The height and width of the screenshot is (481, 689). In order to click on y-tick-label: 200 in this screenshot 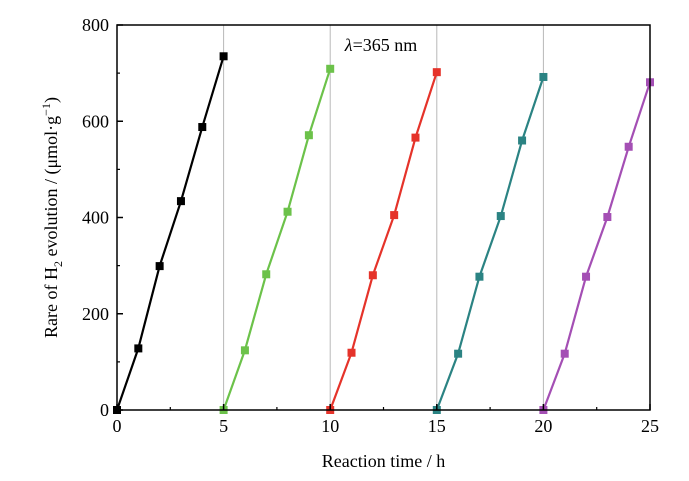, I will do `click(95, 314)`.